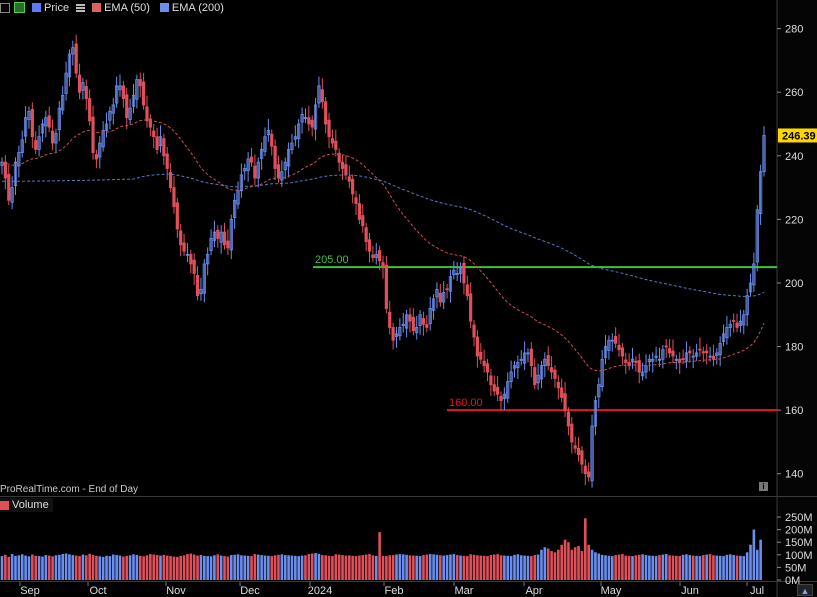 The height and width of the screenshot is (597, 817). Describe the element at coordinates (81, 7) in the screenshot. I see `settings-menu-icon` at that location.